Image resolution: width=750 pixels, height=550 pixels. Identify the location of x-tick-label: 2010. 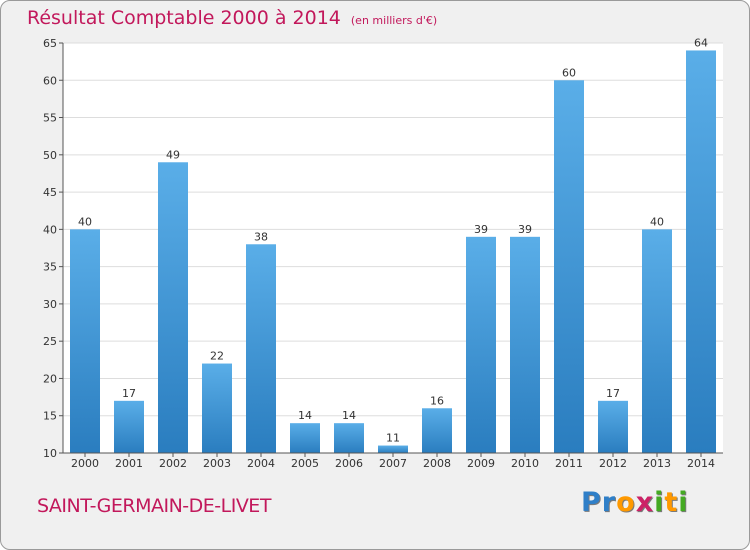
(525, 463).